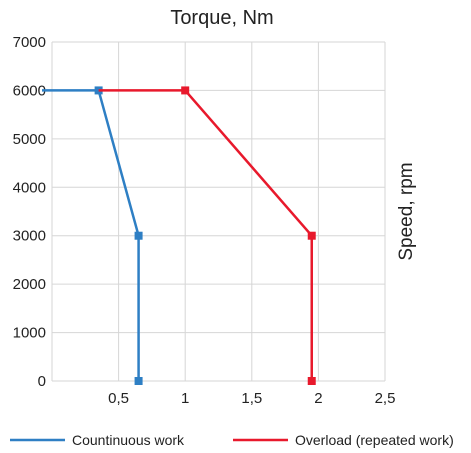 The height and width of the screenshot is (453, 471). What do you see at coordinates (406, 211) in the screenshot?
I see `y-axis-label: Speed, rpm` at bounding box center [406, 211].